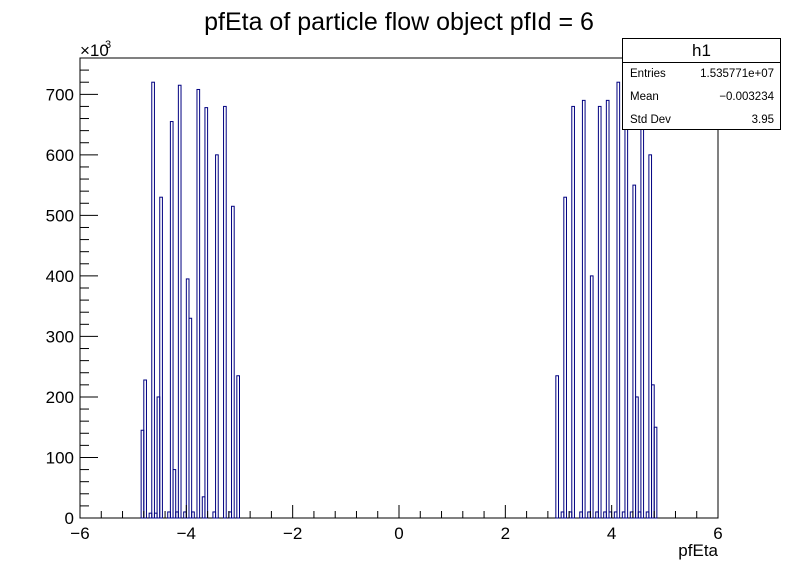 The width and height of the screenshot is (798, 576). I want to click on y-tick-label: 700, so click(60, 94).